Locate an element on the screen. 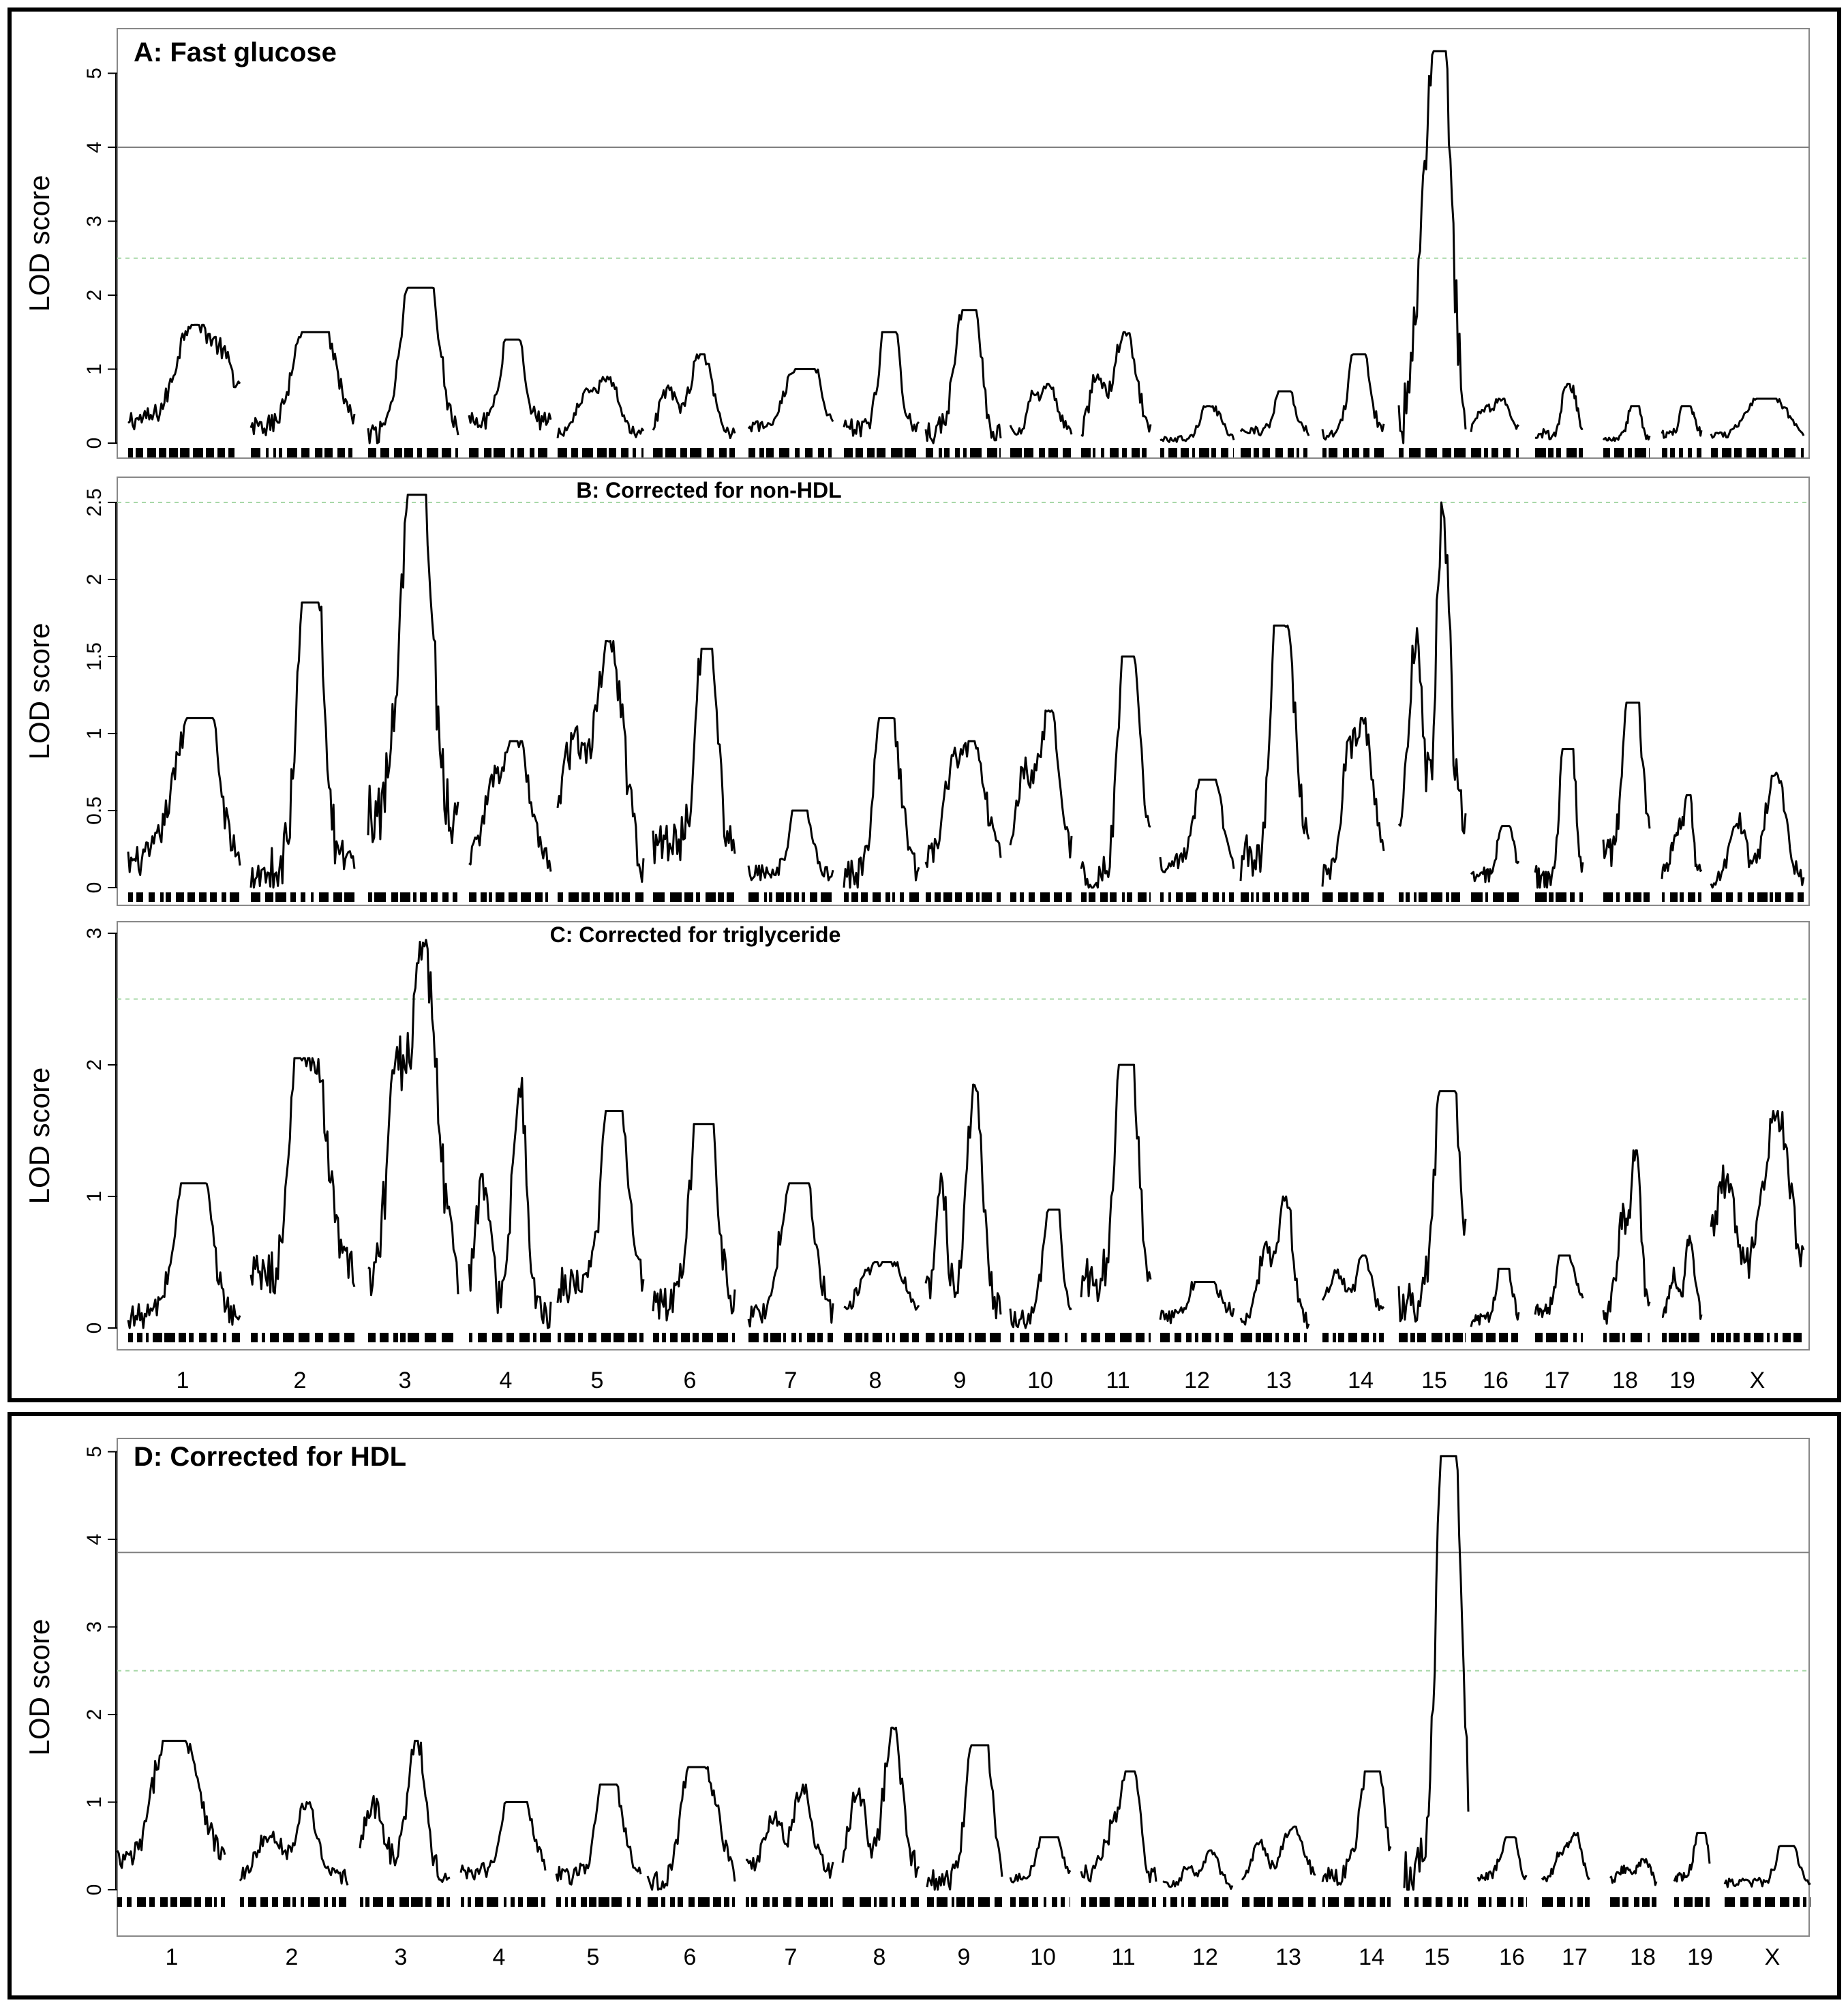 This screenshot has width=1848, height=2007. y-tick-label: 4 is located at coordinates (94, 1540).